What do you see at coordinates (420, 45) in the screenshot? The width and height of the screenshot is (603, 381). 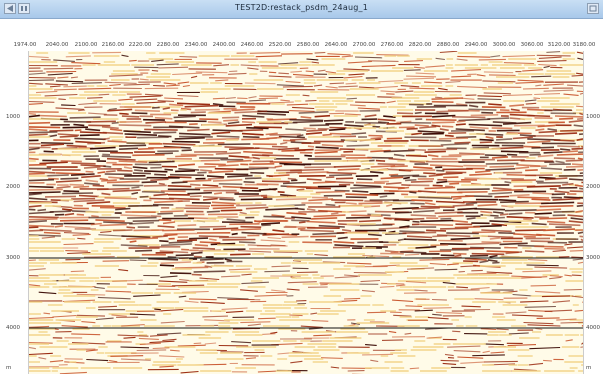 I see `x-tick: 2820.00` at bounding box center [420, 45].